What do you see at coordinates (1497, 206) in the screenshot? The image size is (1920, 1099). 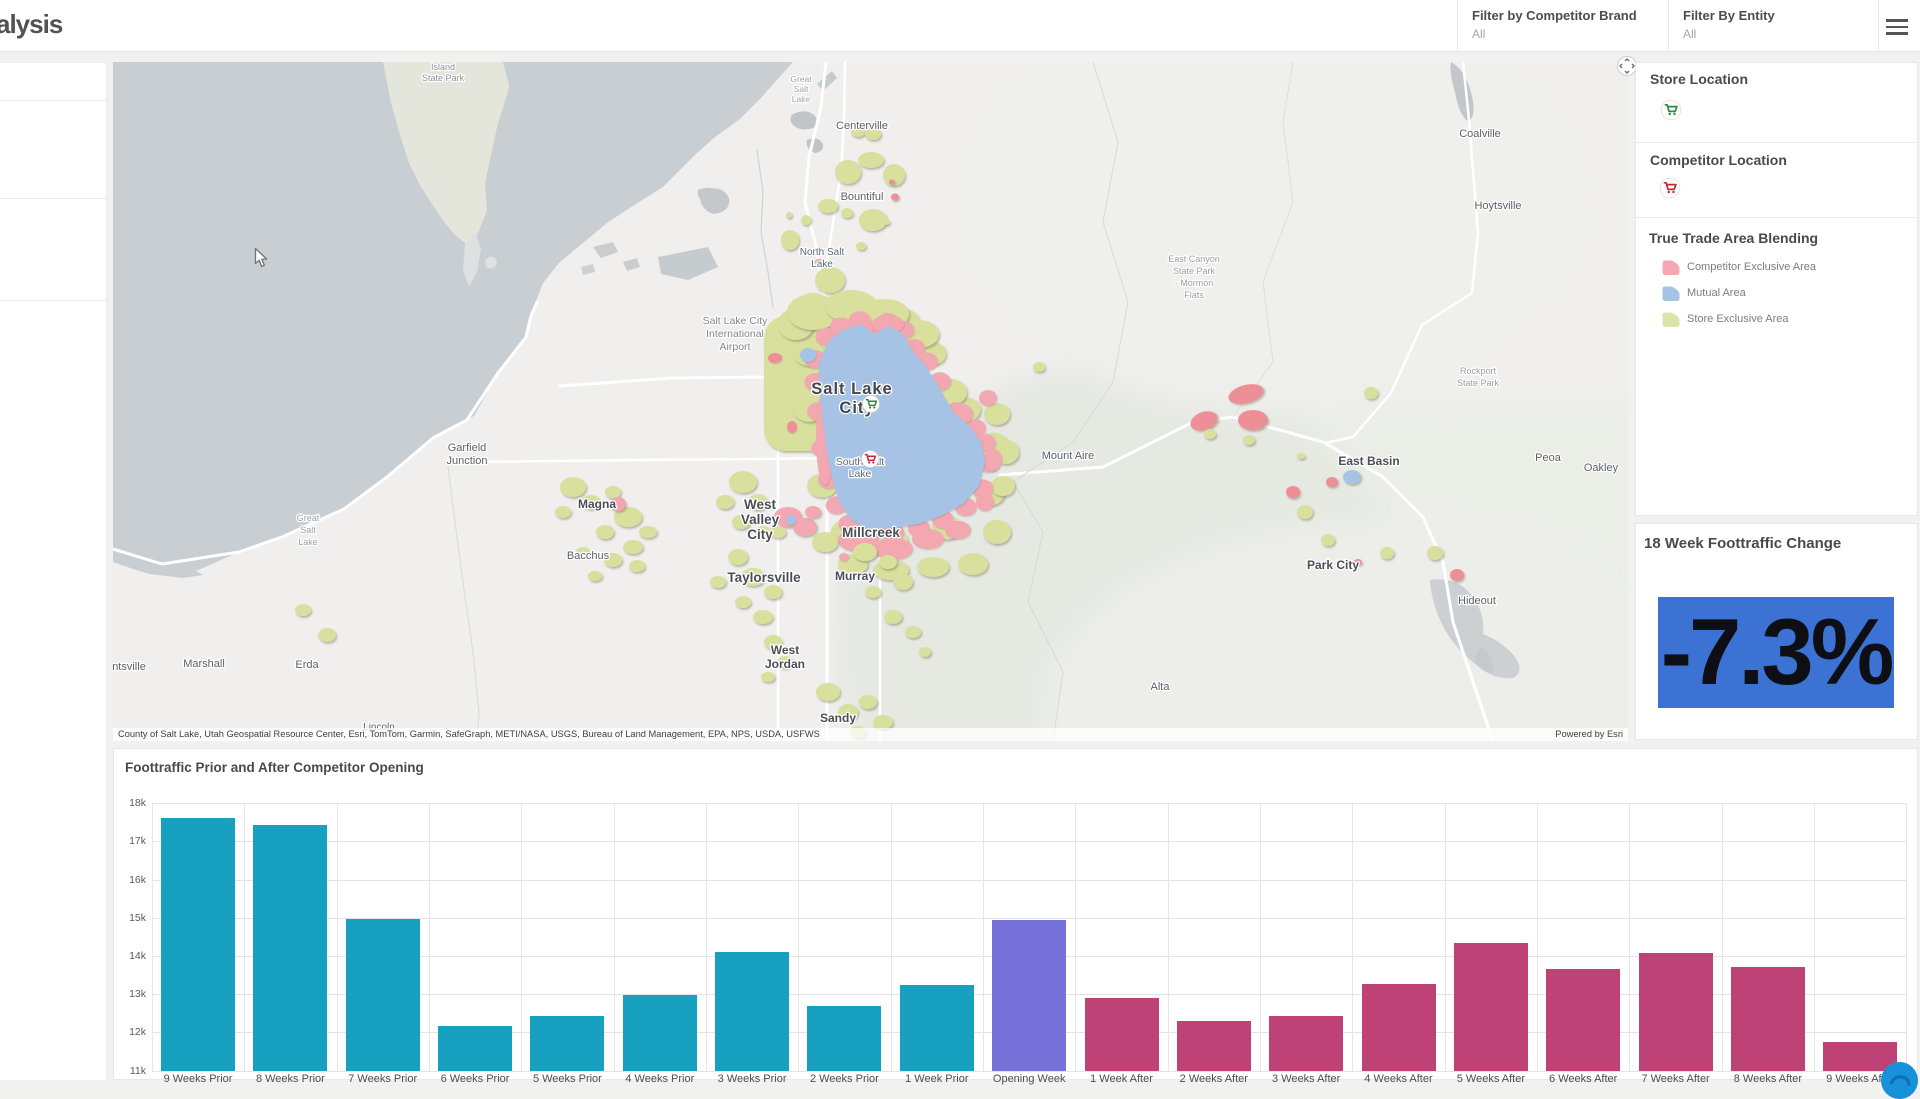 I see `svg-text: Hoytsville` at bounding box center [1497, 206].